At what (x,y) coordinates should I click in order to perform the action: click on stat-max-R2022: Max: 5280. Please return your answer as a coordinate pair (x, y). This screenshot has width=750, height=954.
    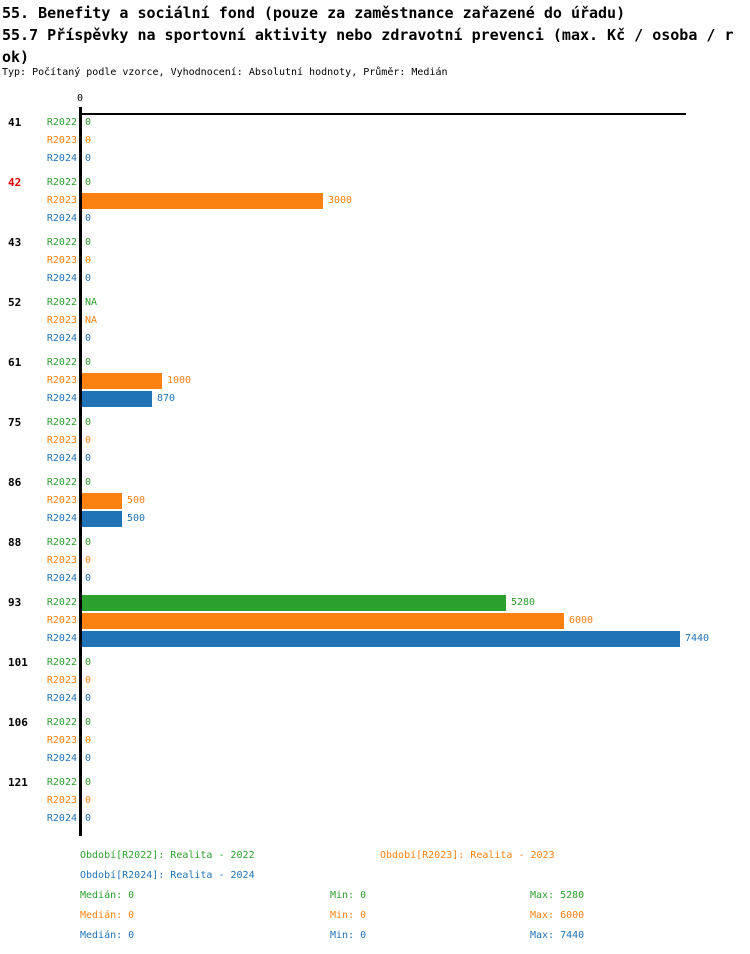
    Looking at the image, I should click on (557, 895).